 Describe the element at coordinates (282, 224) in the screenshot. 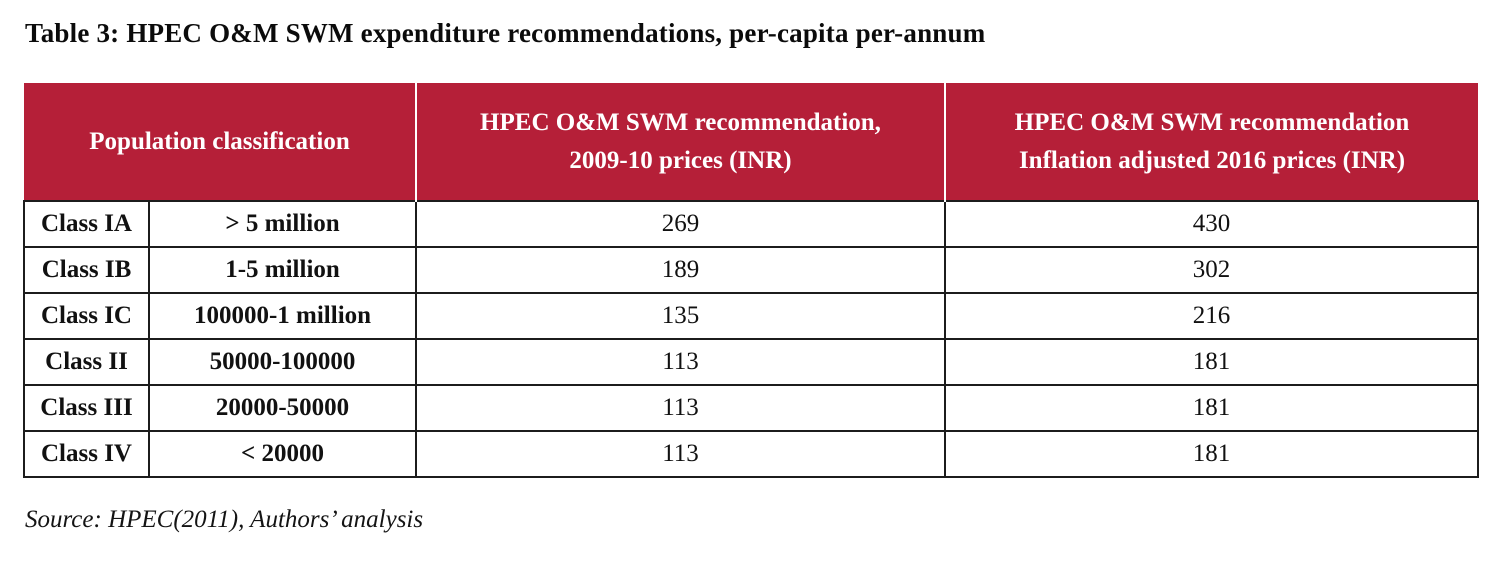

I see `population-range-cell: > 5 million` at that location.